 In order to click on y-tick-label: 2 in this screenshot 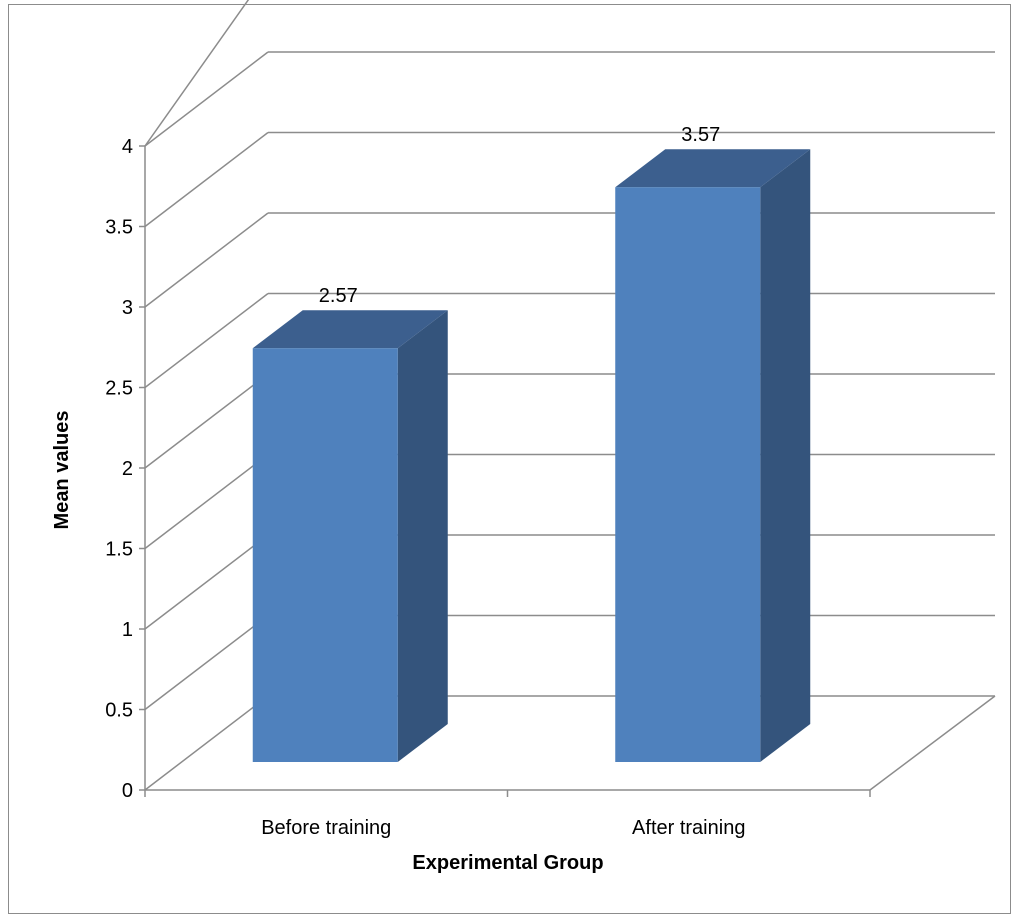, I will do `click(127, 469)`.